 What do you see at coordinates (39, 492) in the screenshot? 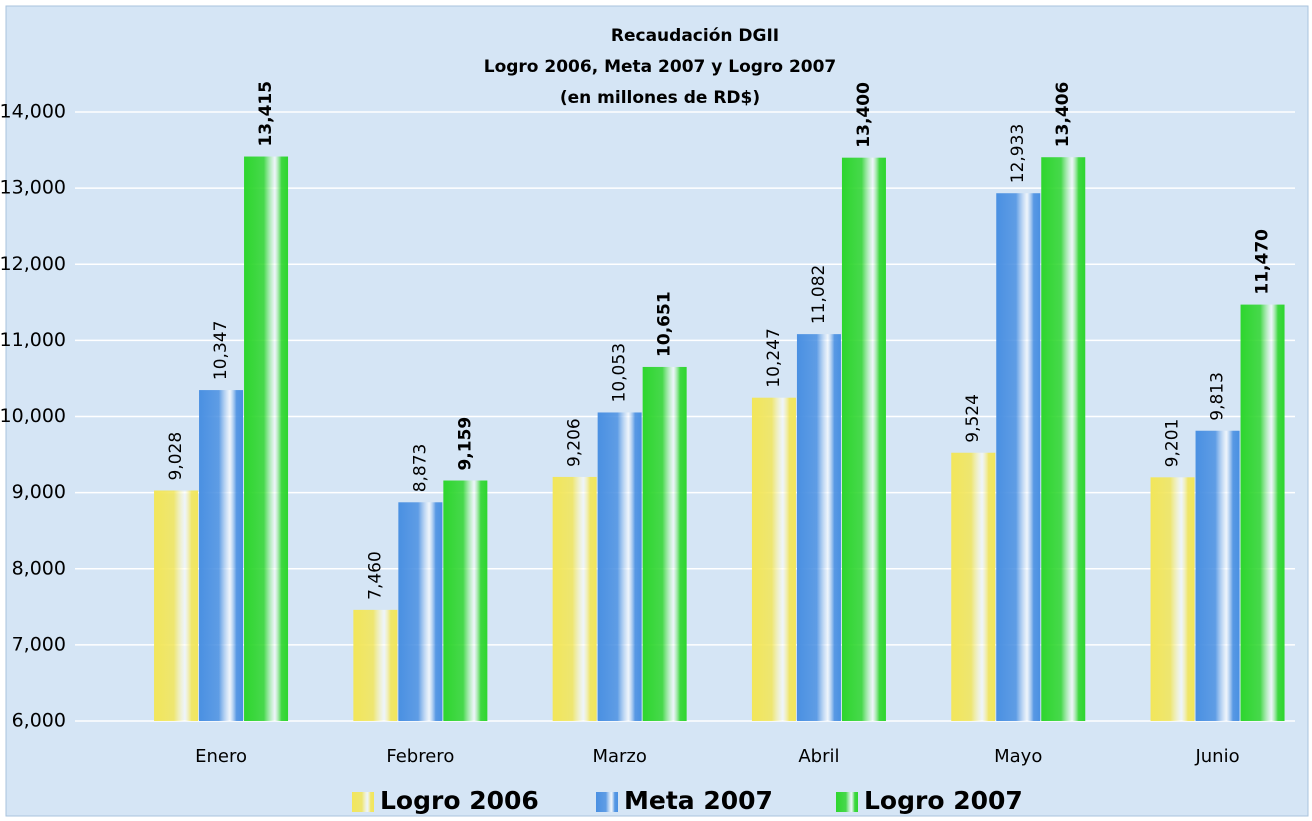
I see `y-tick-label: 9,000` at bounding box center [39, 492].